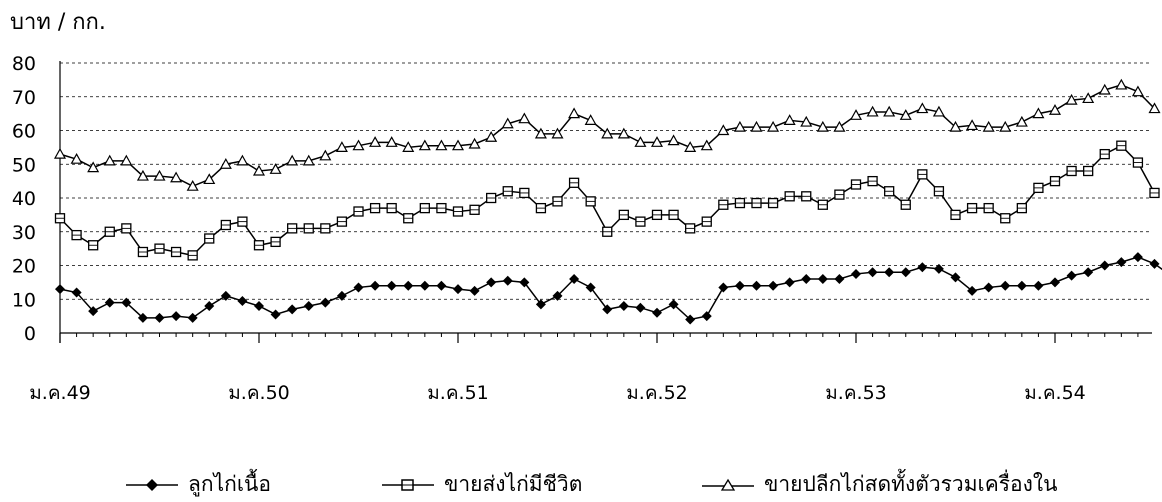  I want to click on y-tick-label: 40, so click(24, 199).